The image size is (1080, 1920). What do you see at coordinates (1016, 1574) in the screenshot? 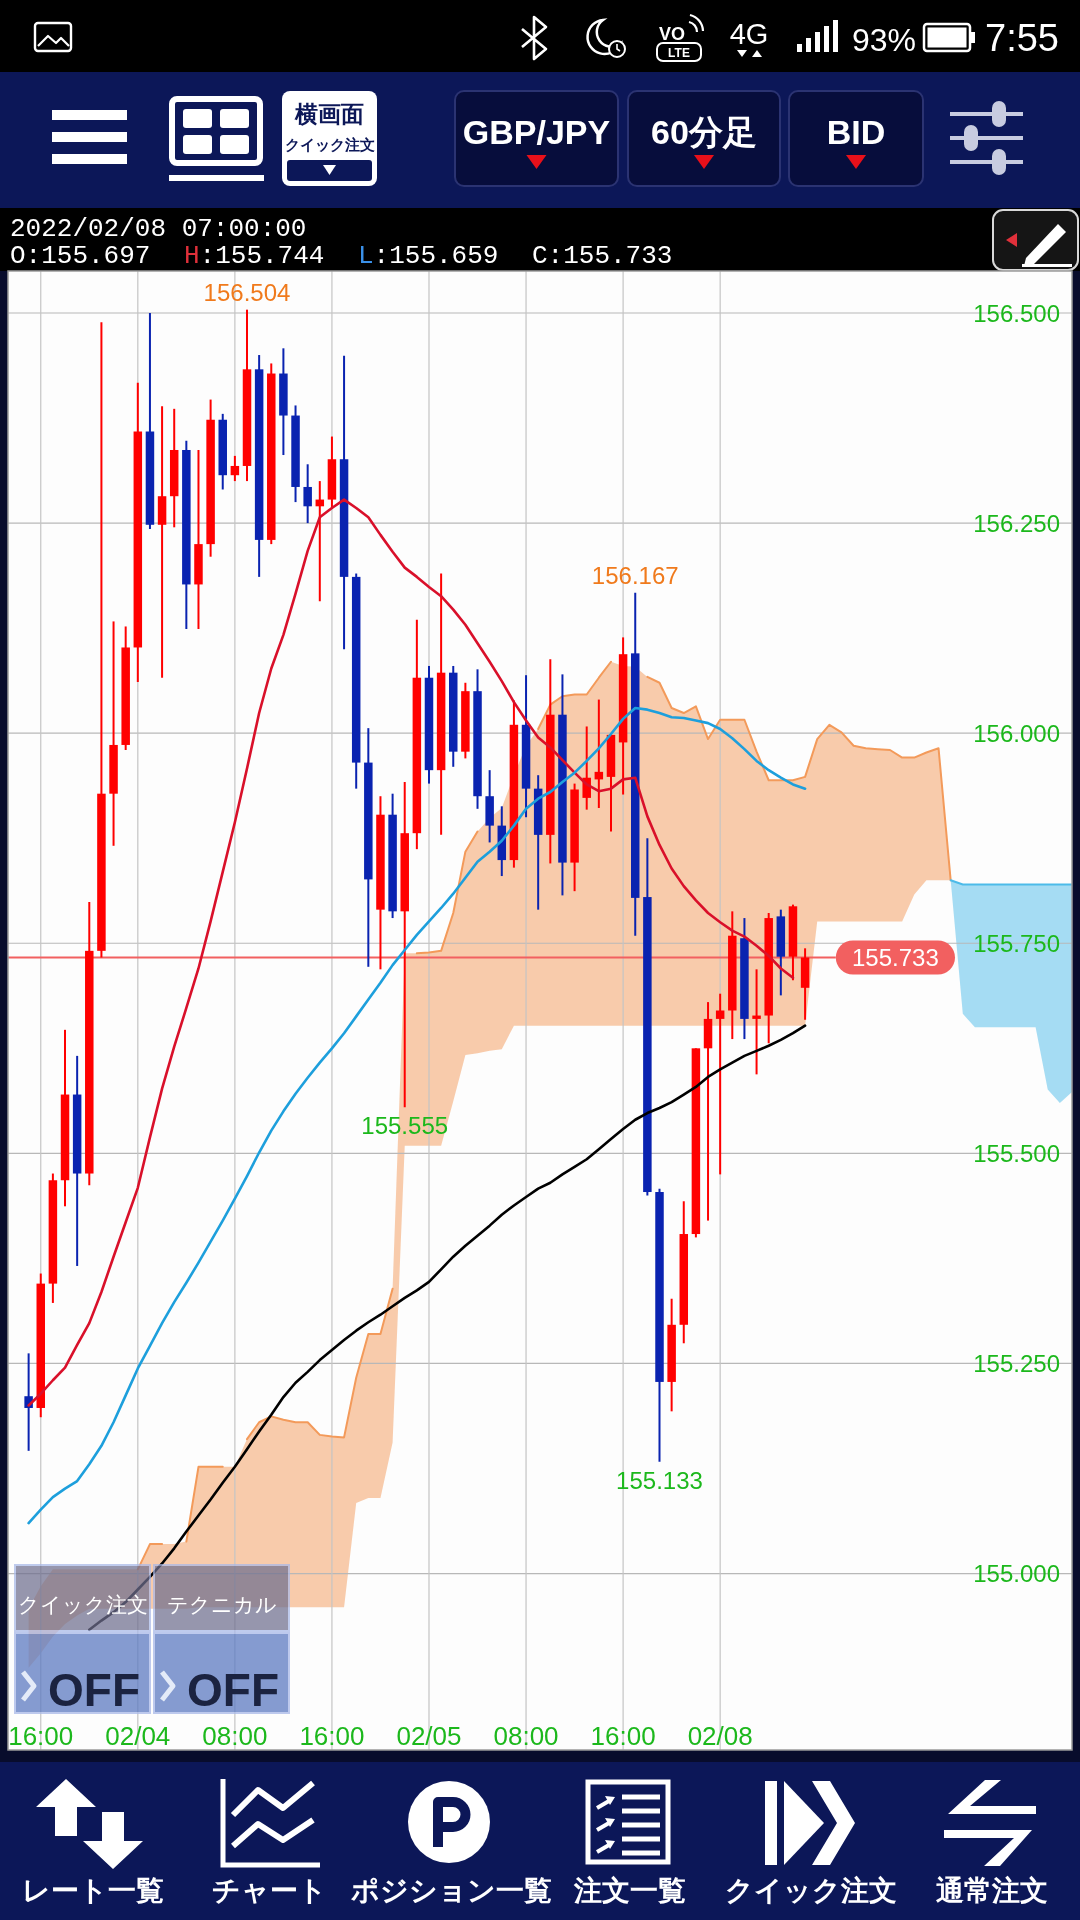
I see `y-tick-label: 155.000` at bounding box center [1016, 1574].